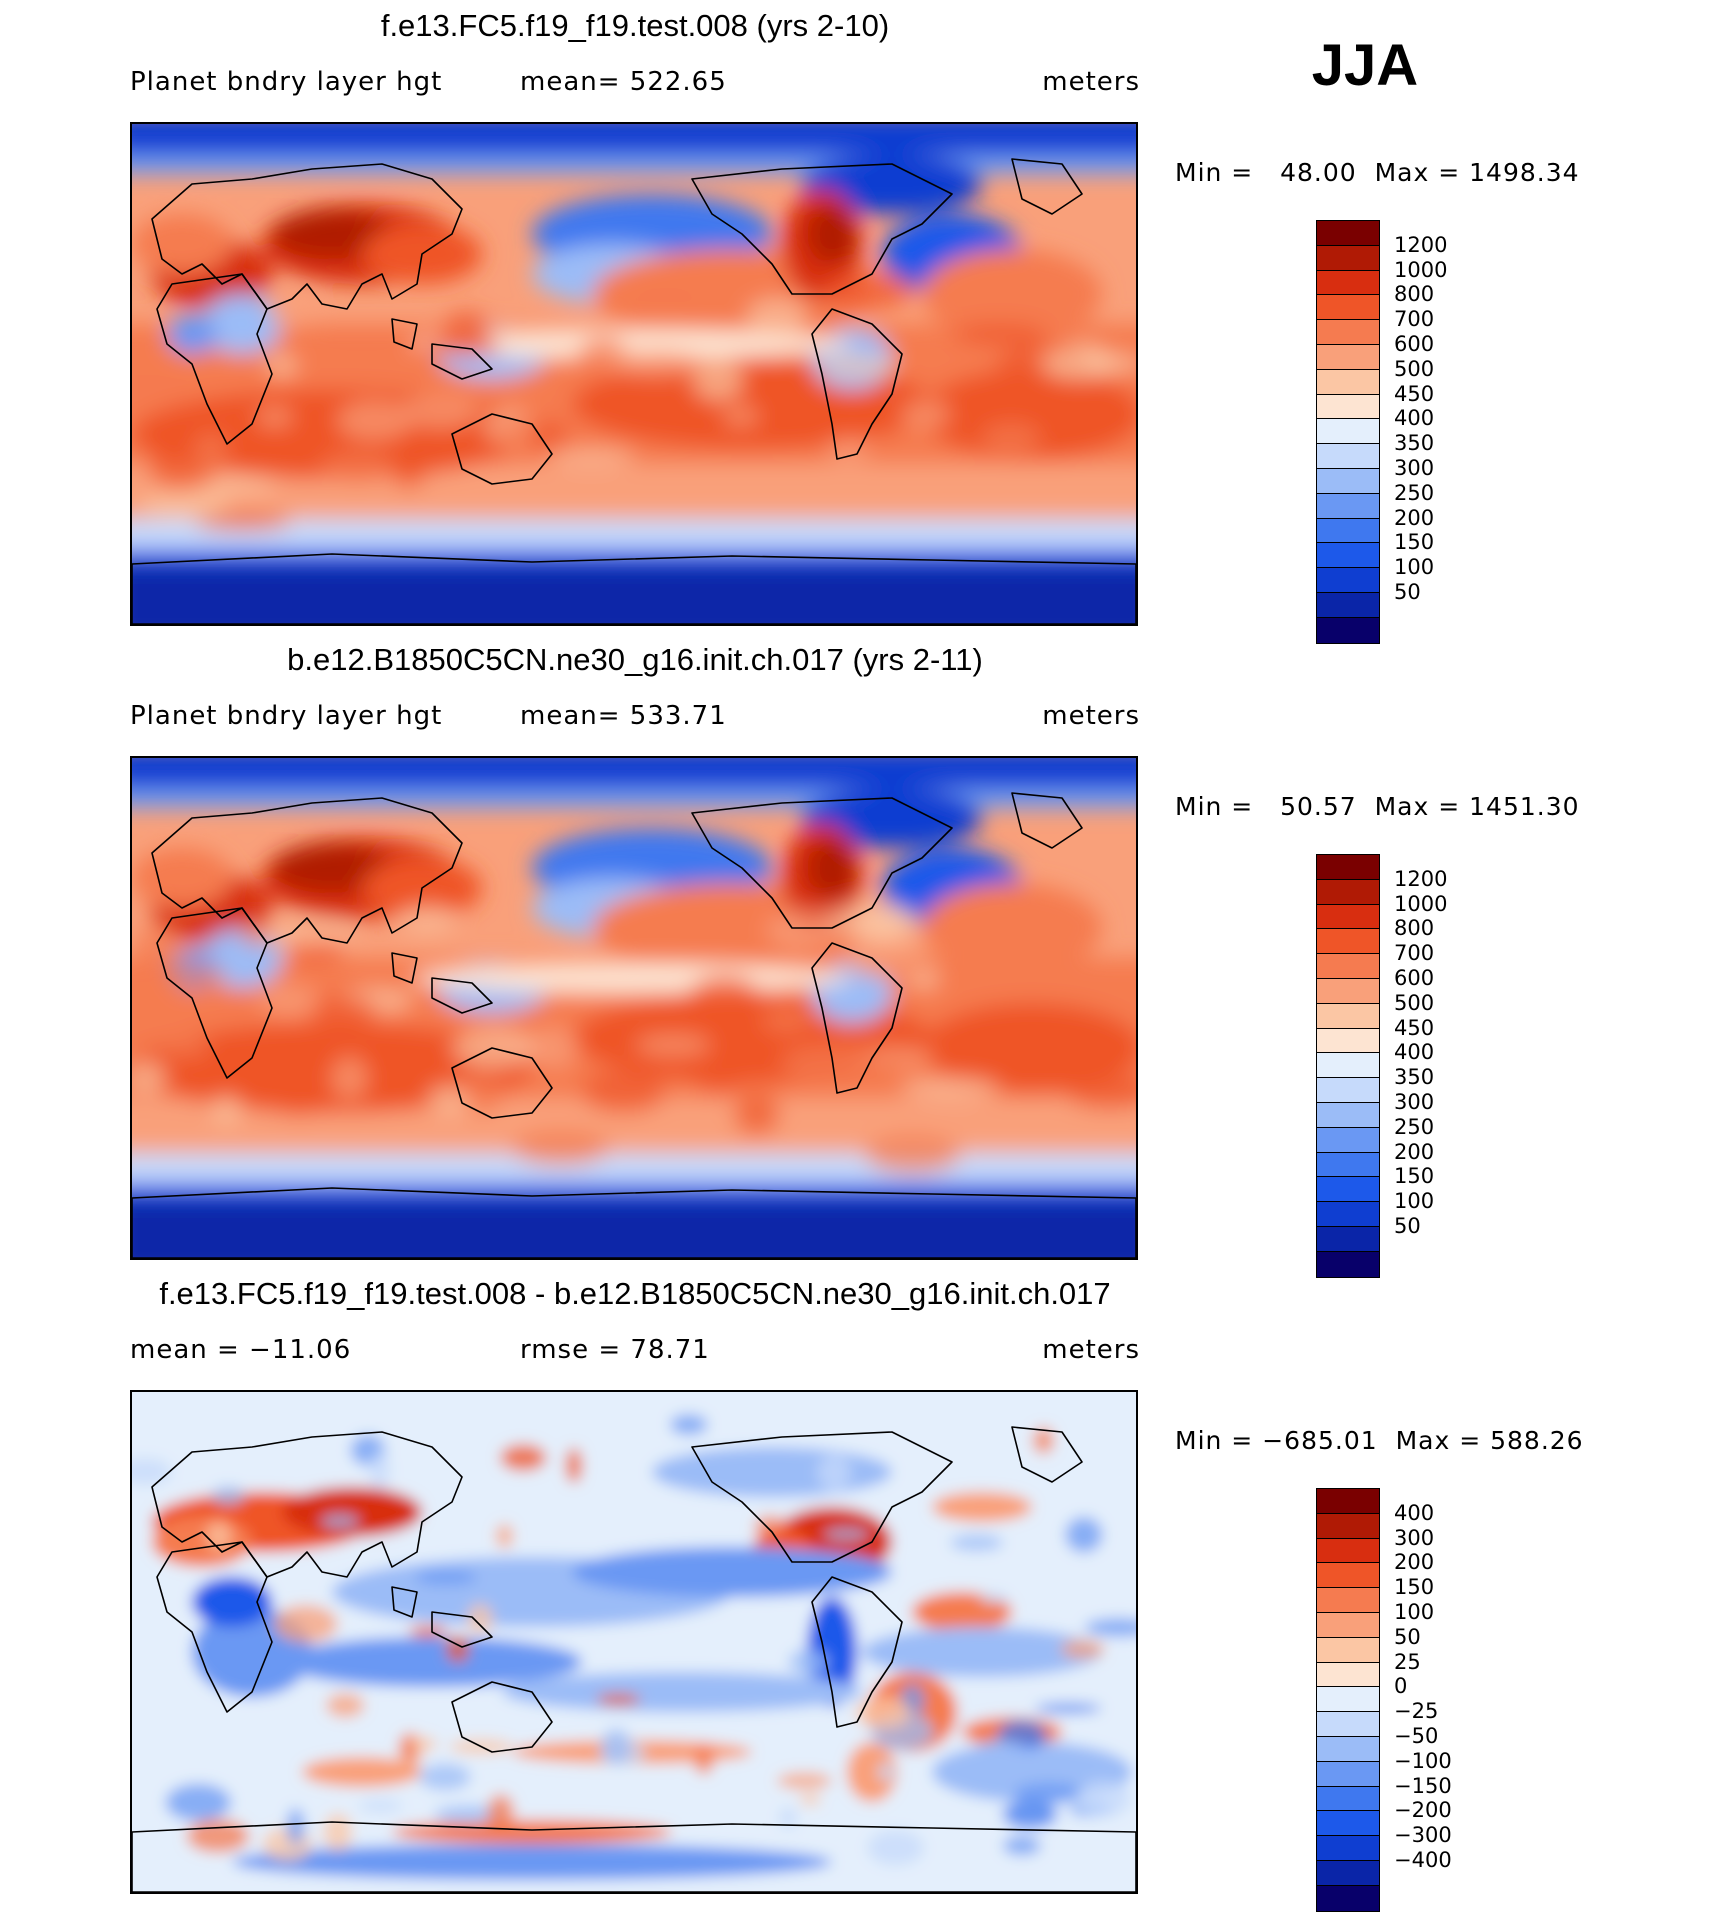 The height and width of the screenshot is (1912, 1710). What do you see at coordinates (1401, 1686) in the screenshot?
I see `colorbar-tick-label: 0` at bounding box center [1401, 1686].